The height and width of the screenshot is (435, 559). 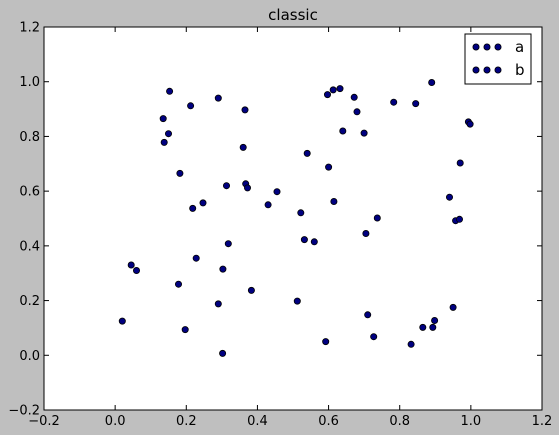 I want to click on y-tick-label: 0.4, so click(x=29, y=246).